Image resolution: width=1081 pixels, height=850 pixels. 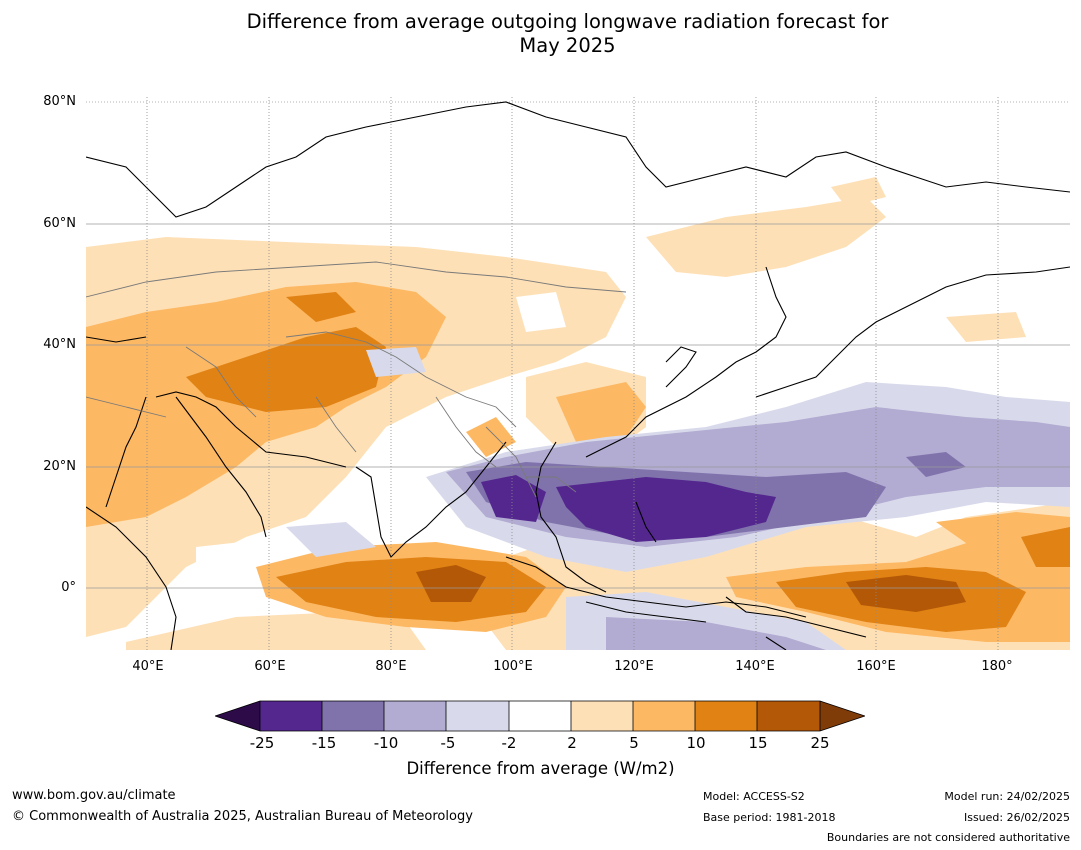 What do you see at coordinates (567, 45) in the screenshot?
I see `title-line-2: May 2025` at bounding box center [567, 45].